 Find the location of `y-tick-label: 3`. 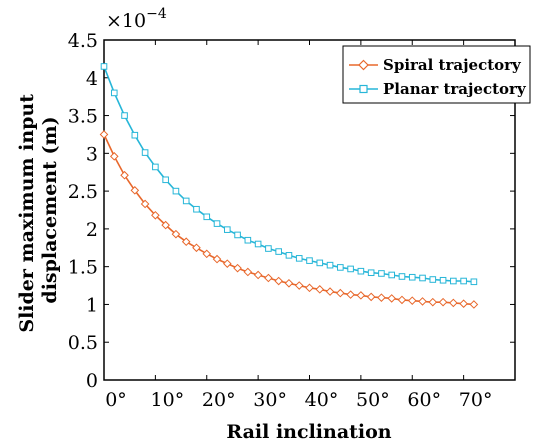

y-tick-label: 3 is located at coordinates (92, 154).